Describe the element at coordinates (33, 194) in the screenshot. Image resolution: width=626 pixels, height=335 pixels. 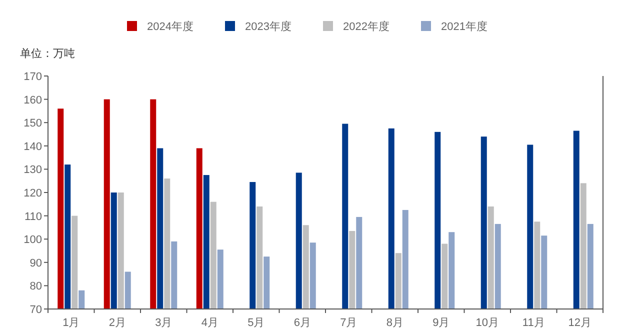
I see `y-tick-label: 120` at that location.